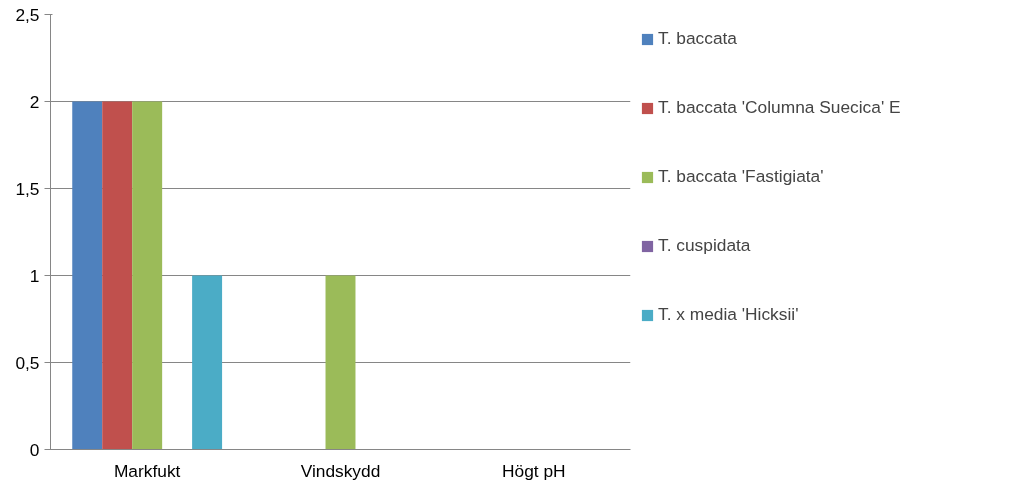 The width and height of the screenshot is (1026, 502). What do you see at coordinates (27, 188) in the screenshot?
I see `y-tick-label: 1,5` at bounding box center [27, 188].